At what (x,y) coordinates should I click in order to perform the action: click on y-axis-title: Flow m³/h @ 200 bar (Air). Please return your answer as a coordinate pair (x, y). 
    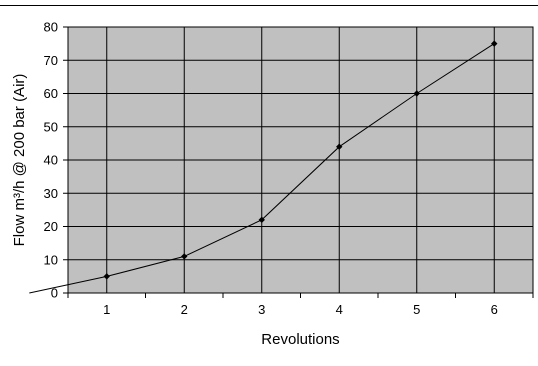
    Looking at the image, I should click on (19, 160).